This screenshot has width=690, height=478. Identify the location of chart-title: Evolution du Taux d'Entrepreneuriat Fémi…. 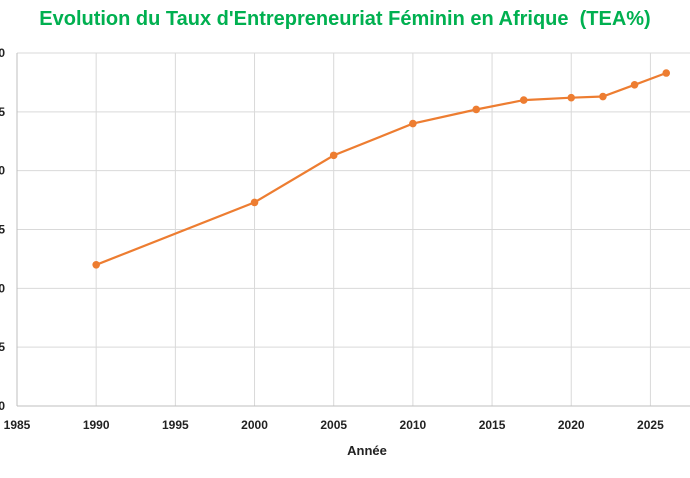
(345, 19).